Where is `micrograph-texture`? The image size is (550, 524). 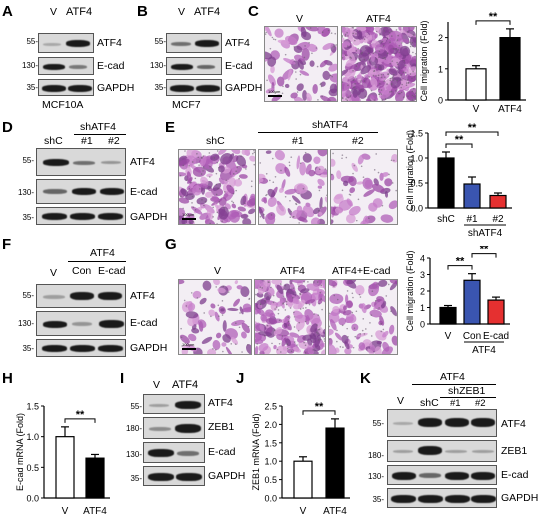
micrograph-texture is located at coordinates (363, 317).